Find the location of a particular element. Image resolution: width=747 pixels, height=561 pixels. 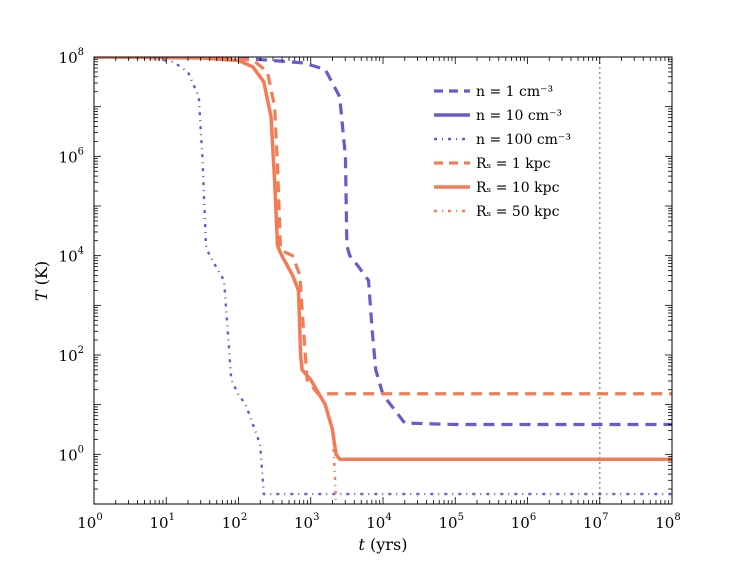

x-tick-label: 10⁸ is located at coordinates (667, 522).